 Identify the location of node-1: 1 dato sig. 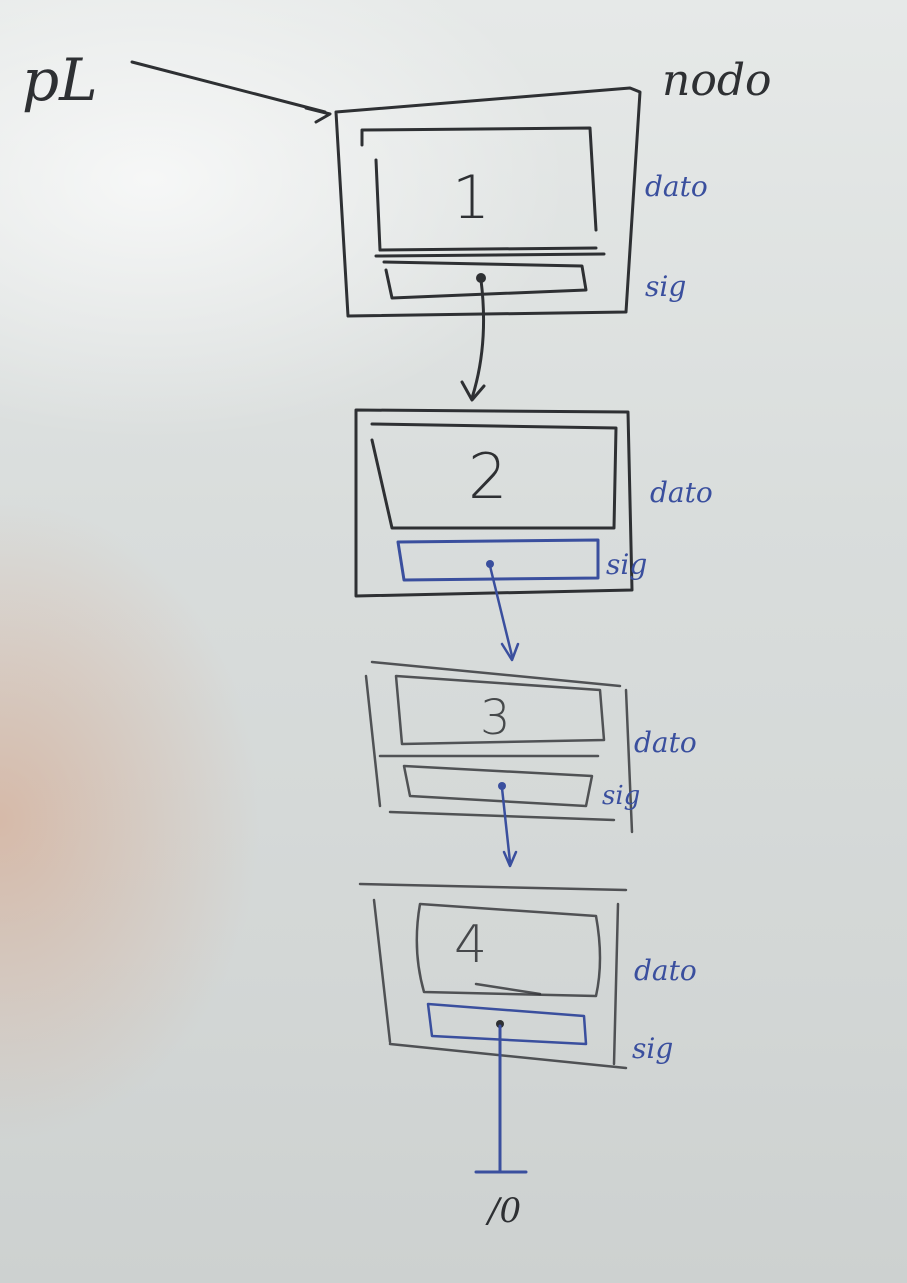
(521, 244).